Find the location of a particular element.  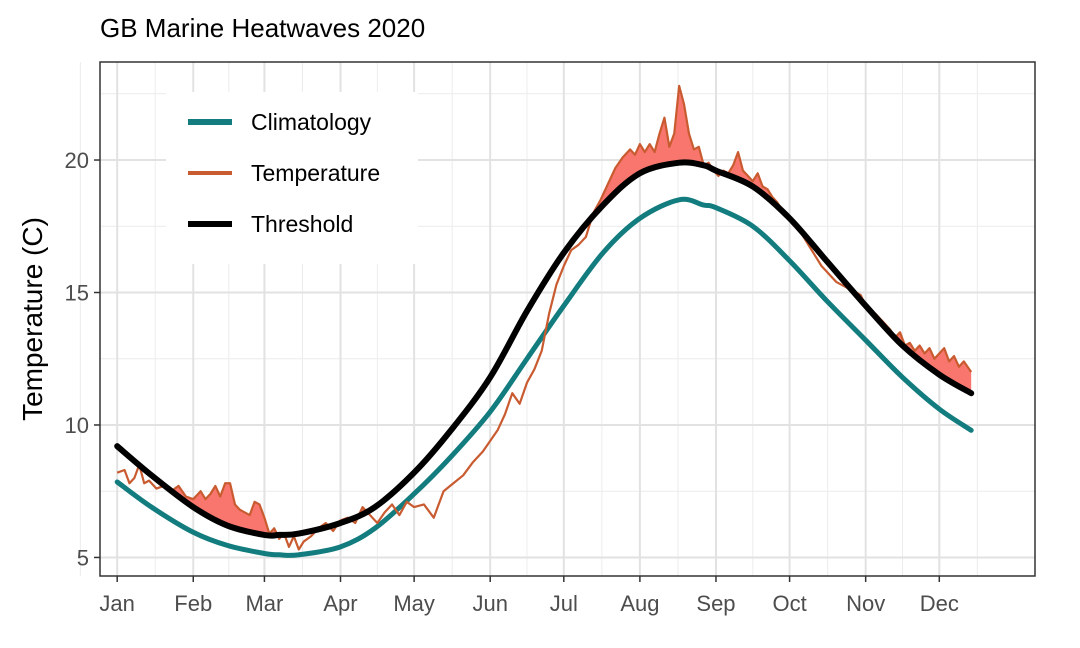

x-tick-label: May is located at coordinates (414, 603).